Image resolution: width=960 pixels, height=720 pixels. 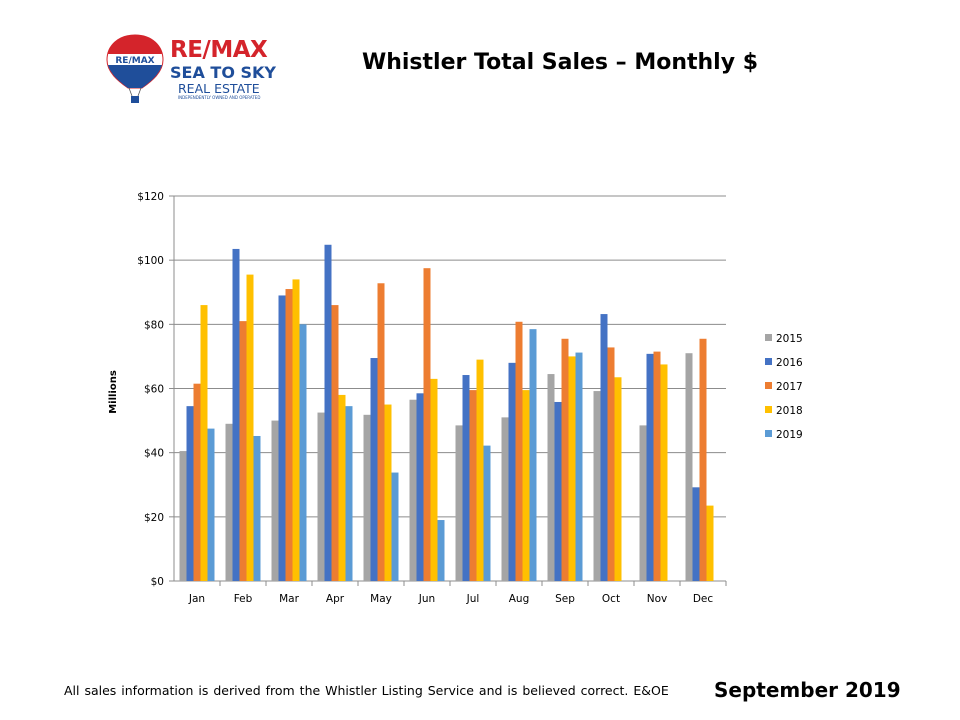 What do you see at coordinates (197, 482) in the screenshot?
I see `bar-2017-jan` at bounding box center [197, 482].